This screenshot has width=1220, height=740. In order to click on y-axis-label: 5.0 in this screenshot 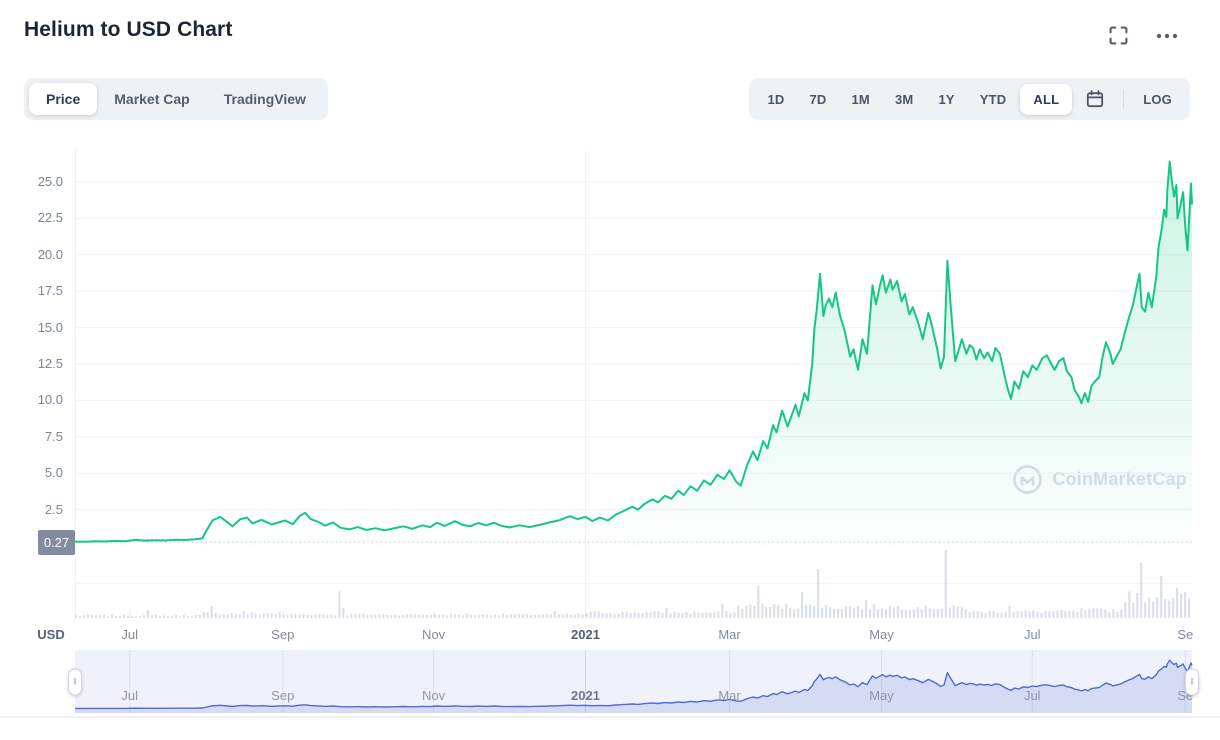, I will do `click(53, 473)`.